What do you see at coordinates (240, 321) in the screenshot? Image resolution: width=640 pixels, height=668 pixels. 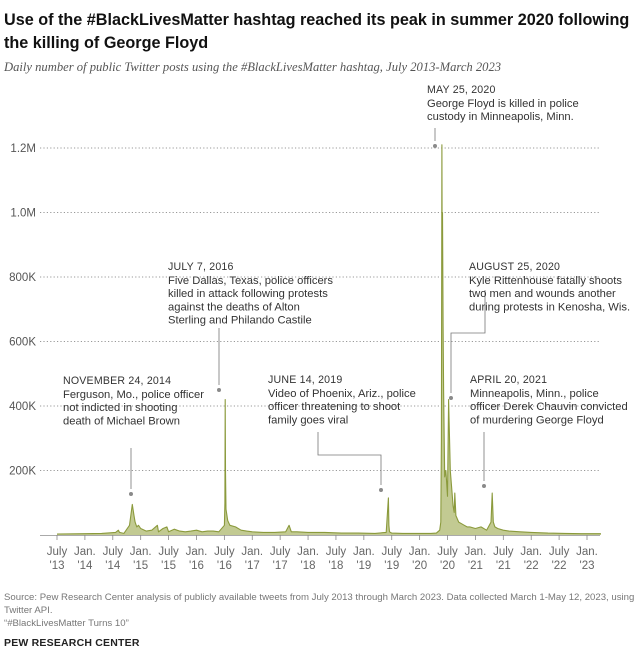 I see `annotation-text: Sterling and Philando Castile` at bounding box center [240, 321].